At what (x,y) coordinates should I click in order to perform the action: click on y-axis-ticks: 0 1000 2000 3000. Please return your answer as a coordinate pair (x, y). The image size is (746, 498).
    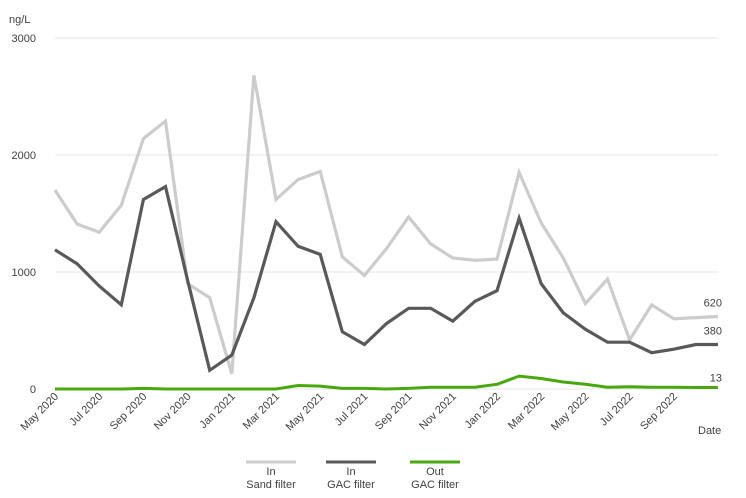
    Looking at the image, I should click on (24, 214).